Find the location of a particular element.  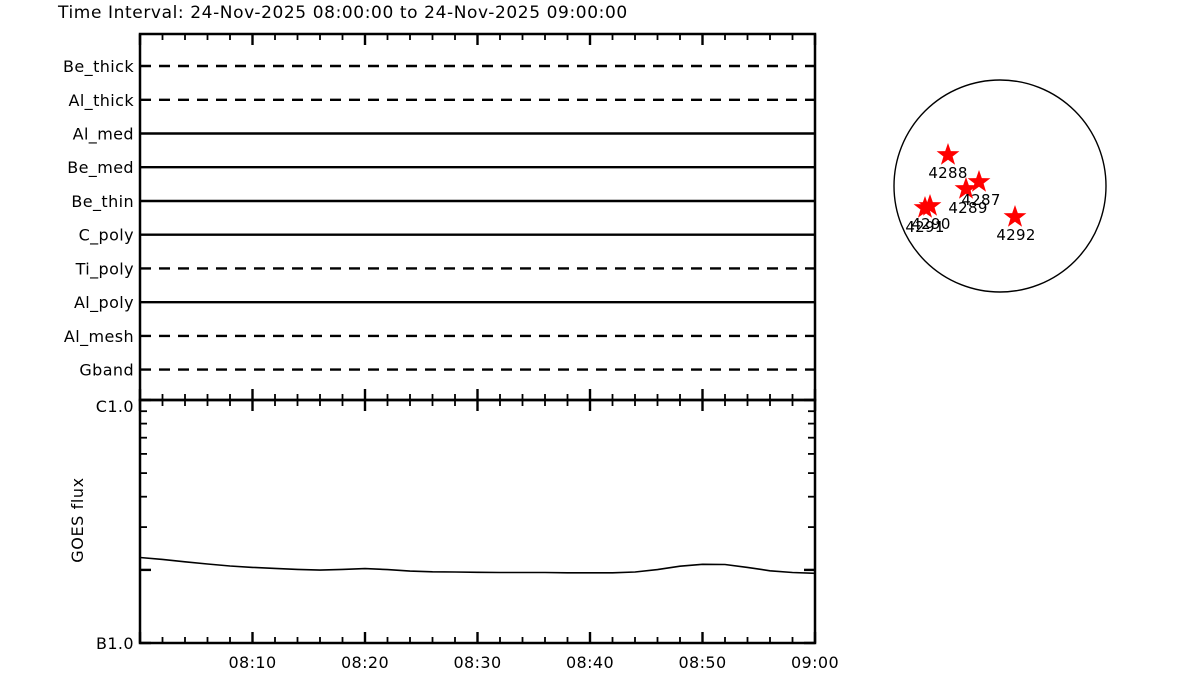

filter-label-ti_poly: Ti_poly is located at coordinates (104, 269).